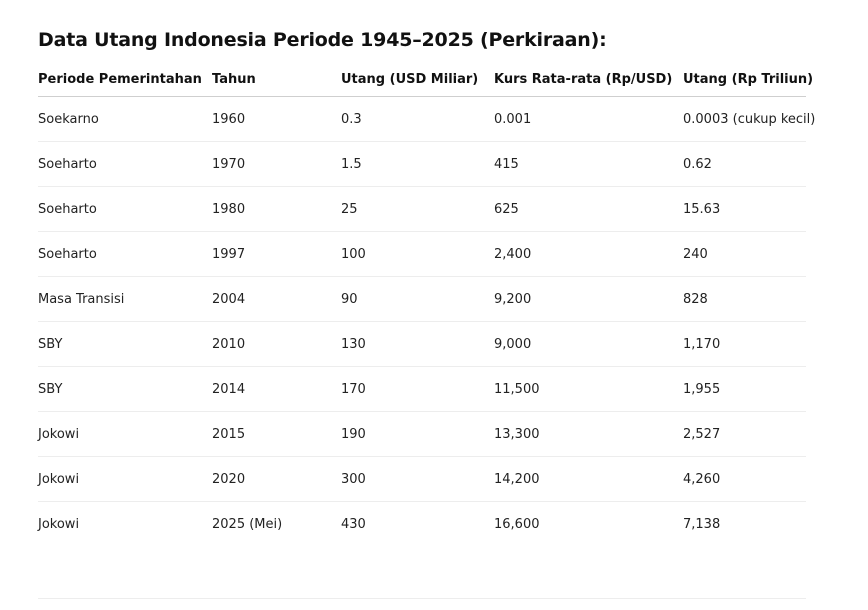 The height and width of the screenshot is (610, 868). I want to click on header-kurs: Kurs Rata-rata (Rp/USD), so click(588, 80).